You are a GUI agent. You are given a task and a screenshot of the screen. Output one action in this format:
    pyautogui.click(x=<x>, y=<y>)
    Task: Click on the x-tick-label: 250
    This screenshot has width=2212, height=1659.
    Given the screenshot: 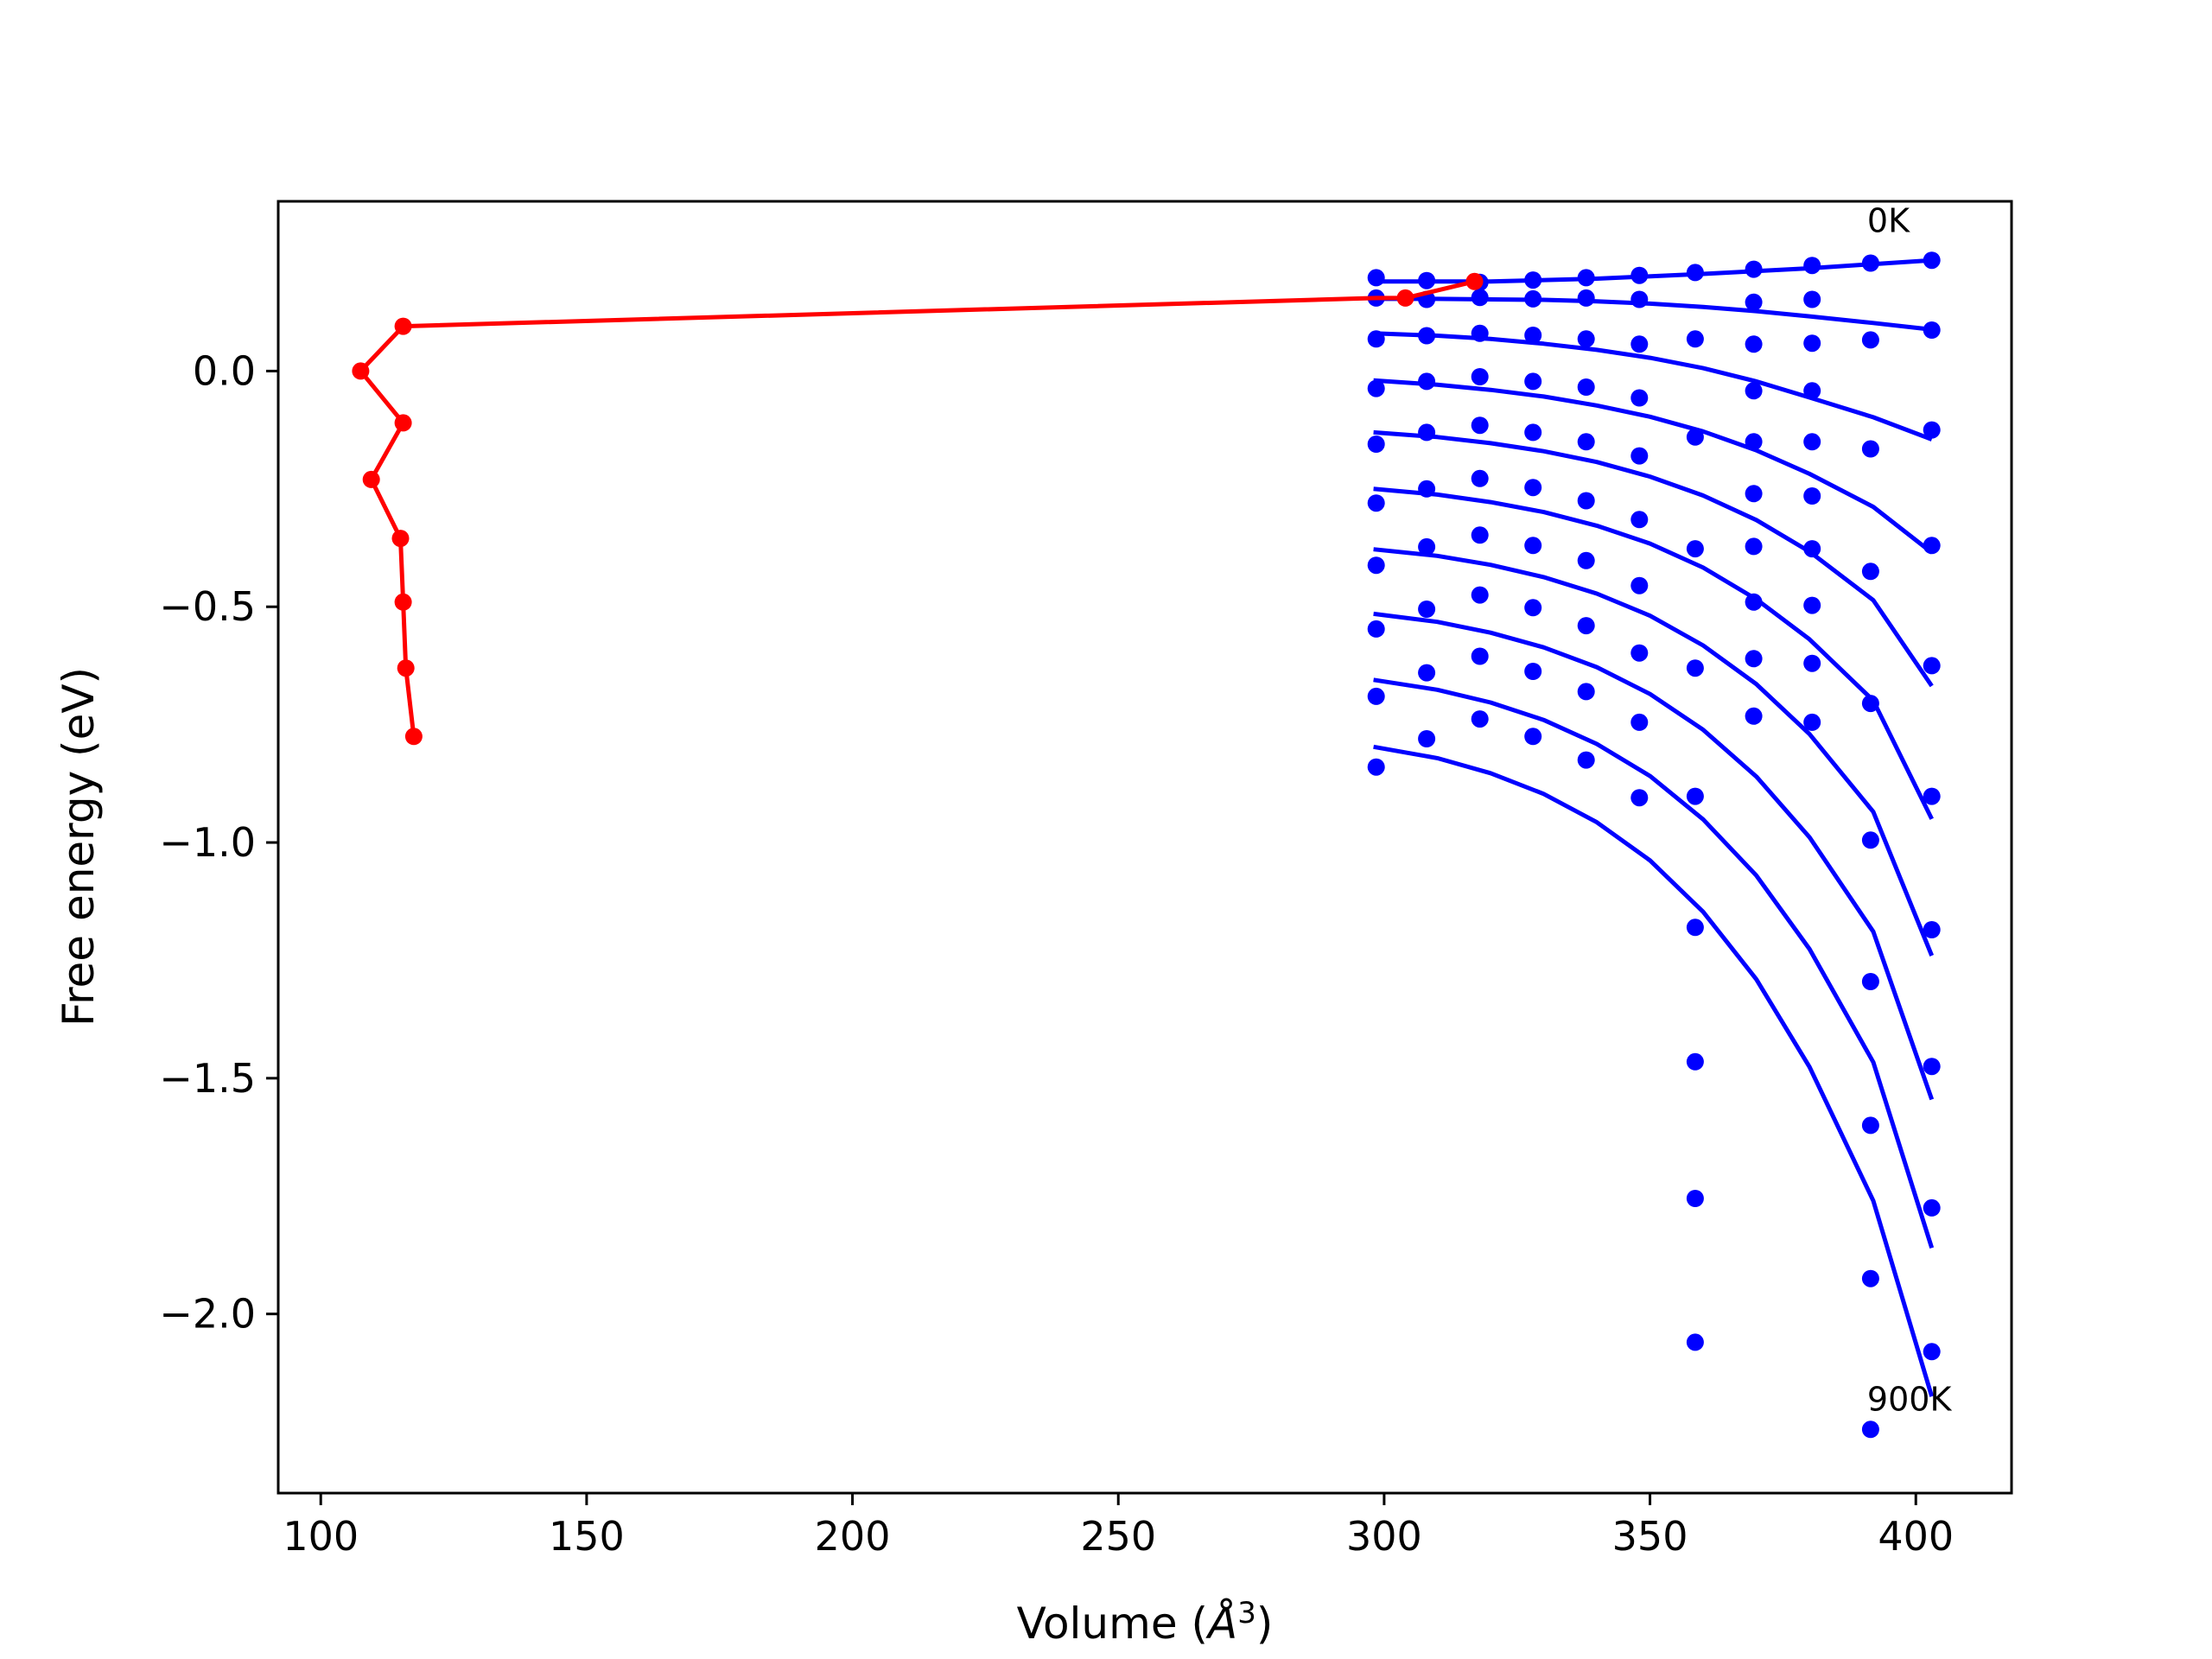 What is the action you would take?
    pyautogui.click(x=1118, y=1536)
    